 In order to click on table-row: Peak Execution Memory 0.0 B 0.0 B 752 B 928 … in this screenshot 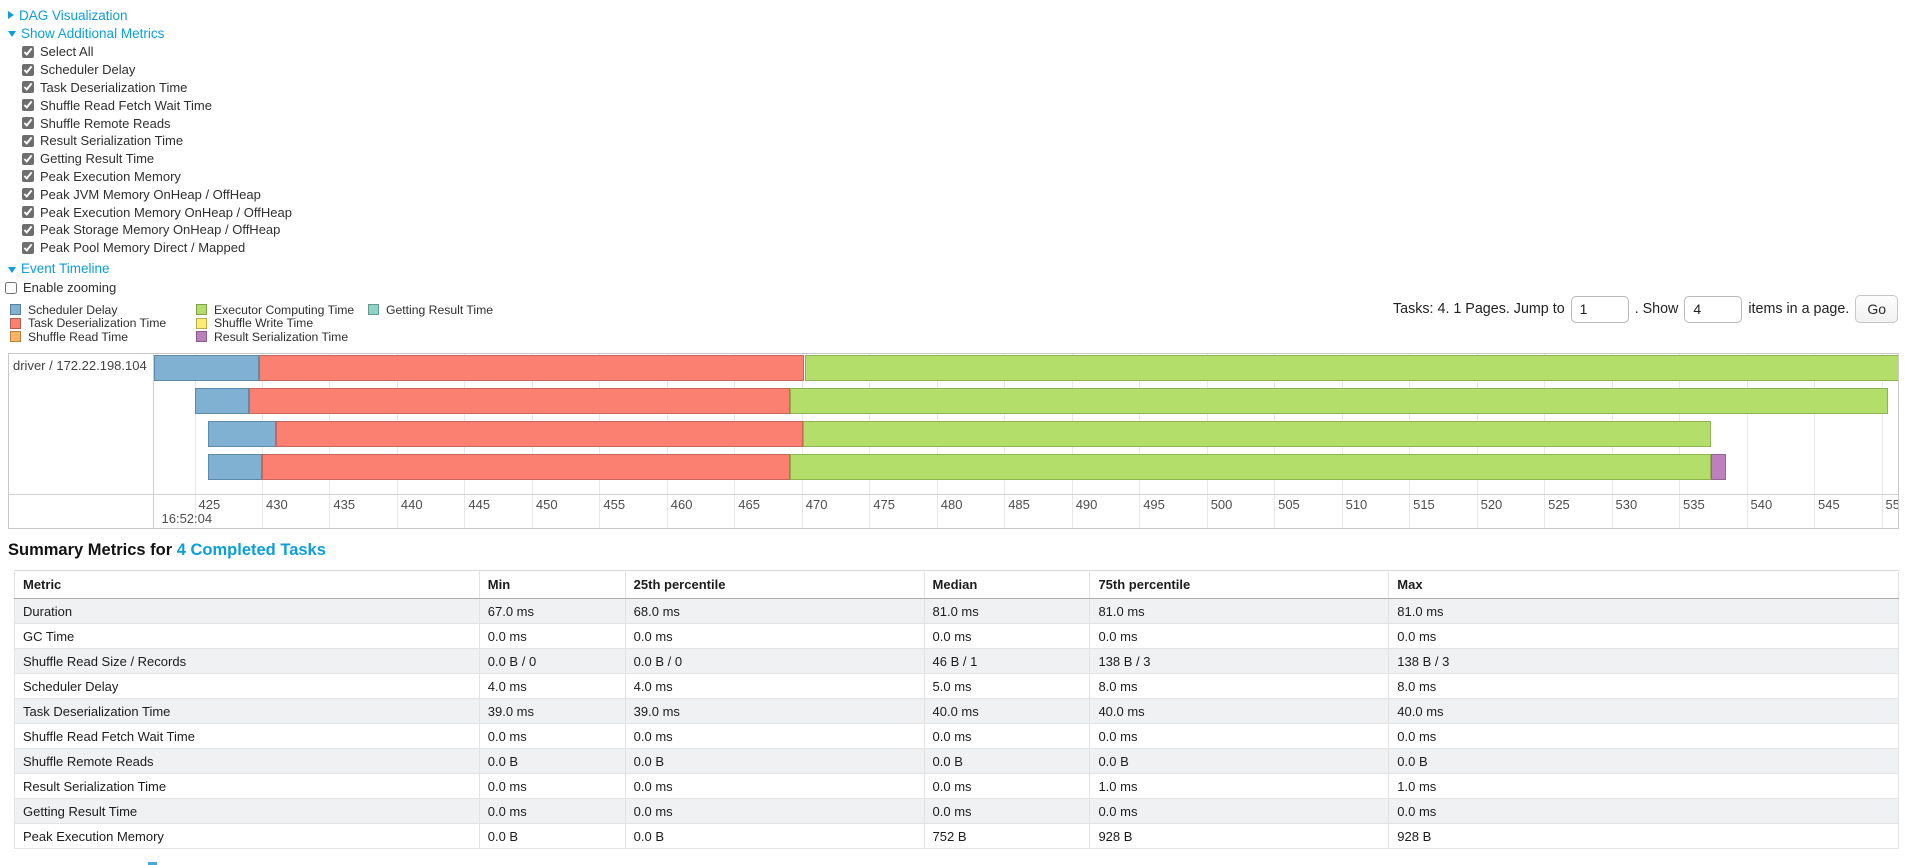, I will do `click(956, 836)`.